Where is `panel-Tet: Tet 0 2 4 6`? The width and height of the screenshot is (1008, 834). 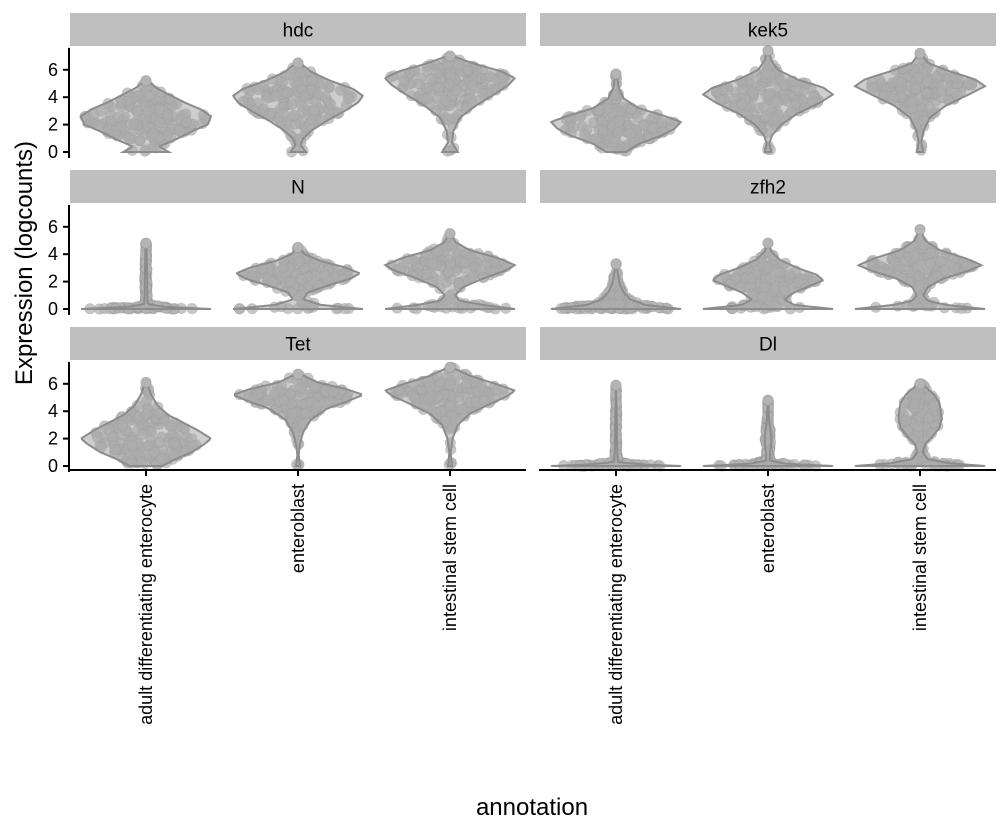
panel-Tet: Tet 0 2 4 6 is located at coordinates (287, 401).